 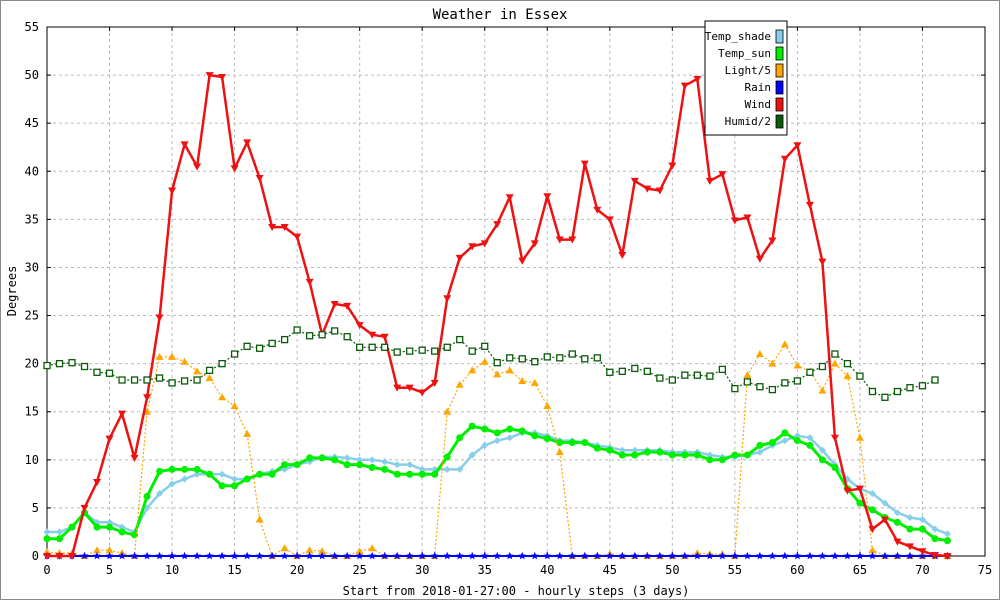 What do you see at coordinates (32, 460) in the screenshot?
I see `y-tick-label: 10` at bounding box center [32, 460].